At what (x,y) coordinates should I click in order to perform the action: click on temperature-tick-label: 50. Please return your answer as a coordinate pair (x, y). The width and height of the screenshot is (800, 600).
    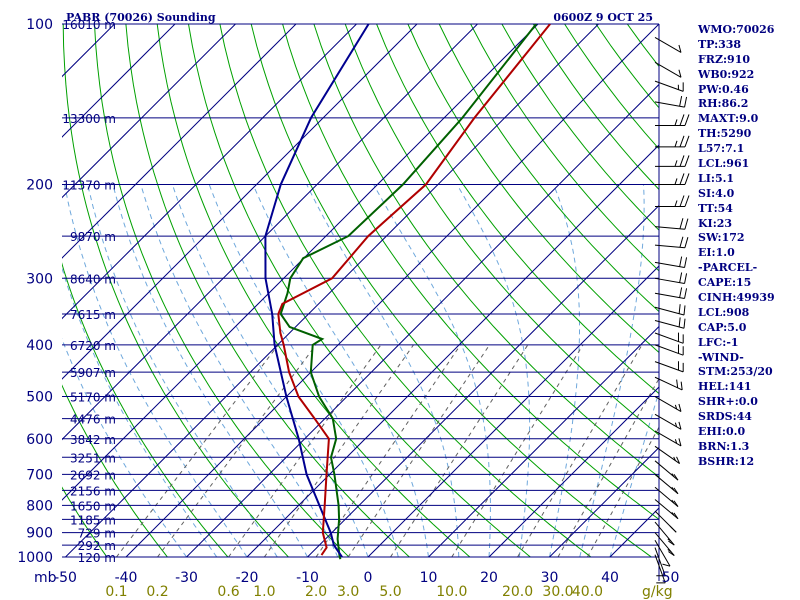
    Looking at the image, I should click on (671, 578).